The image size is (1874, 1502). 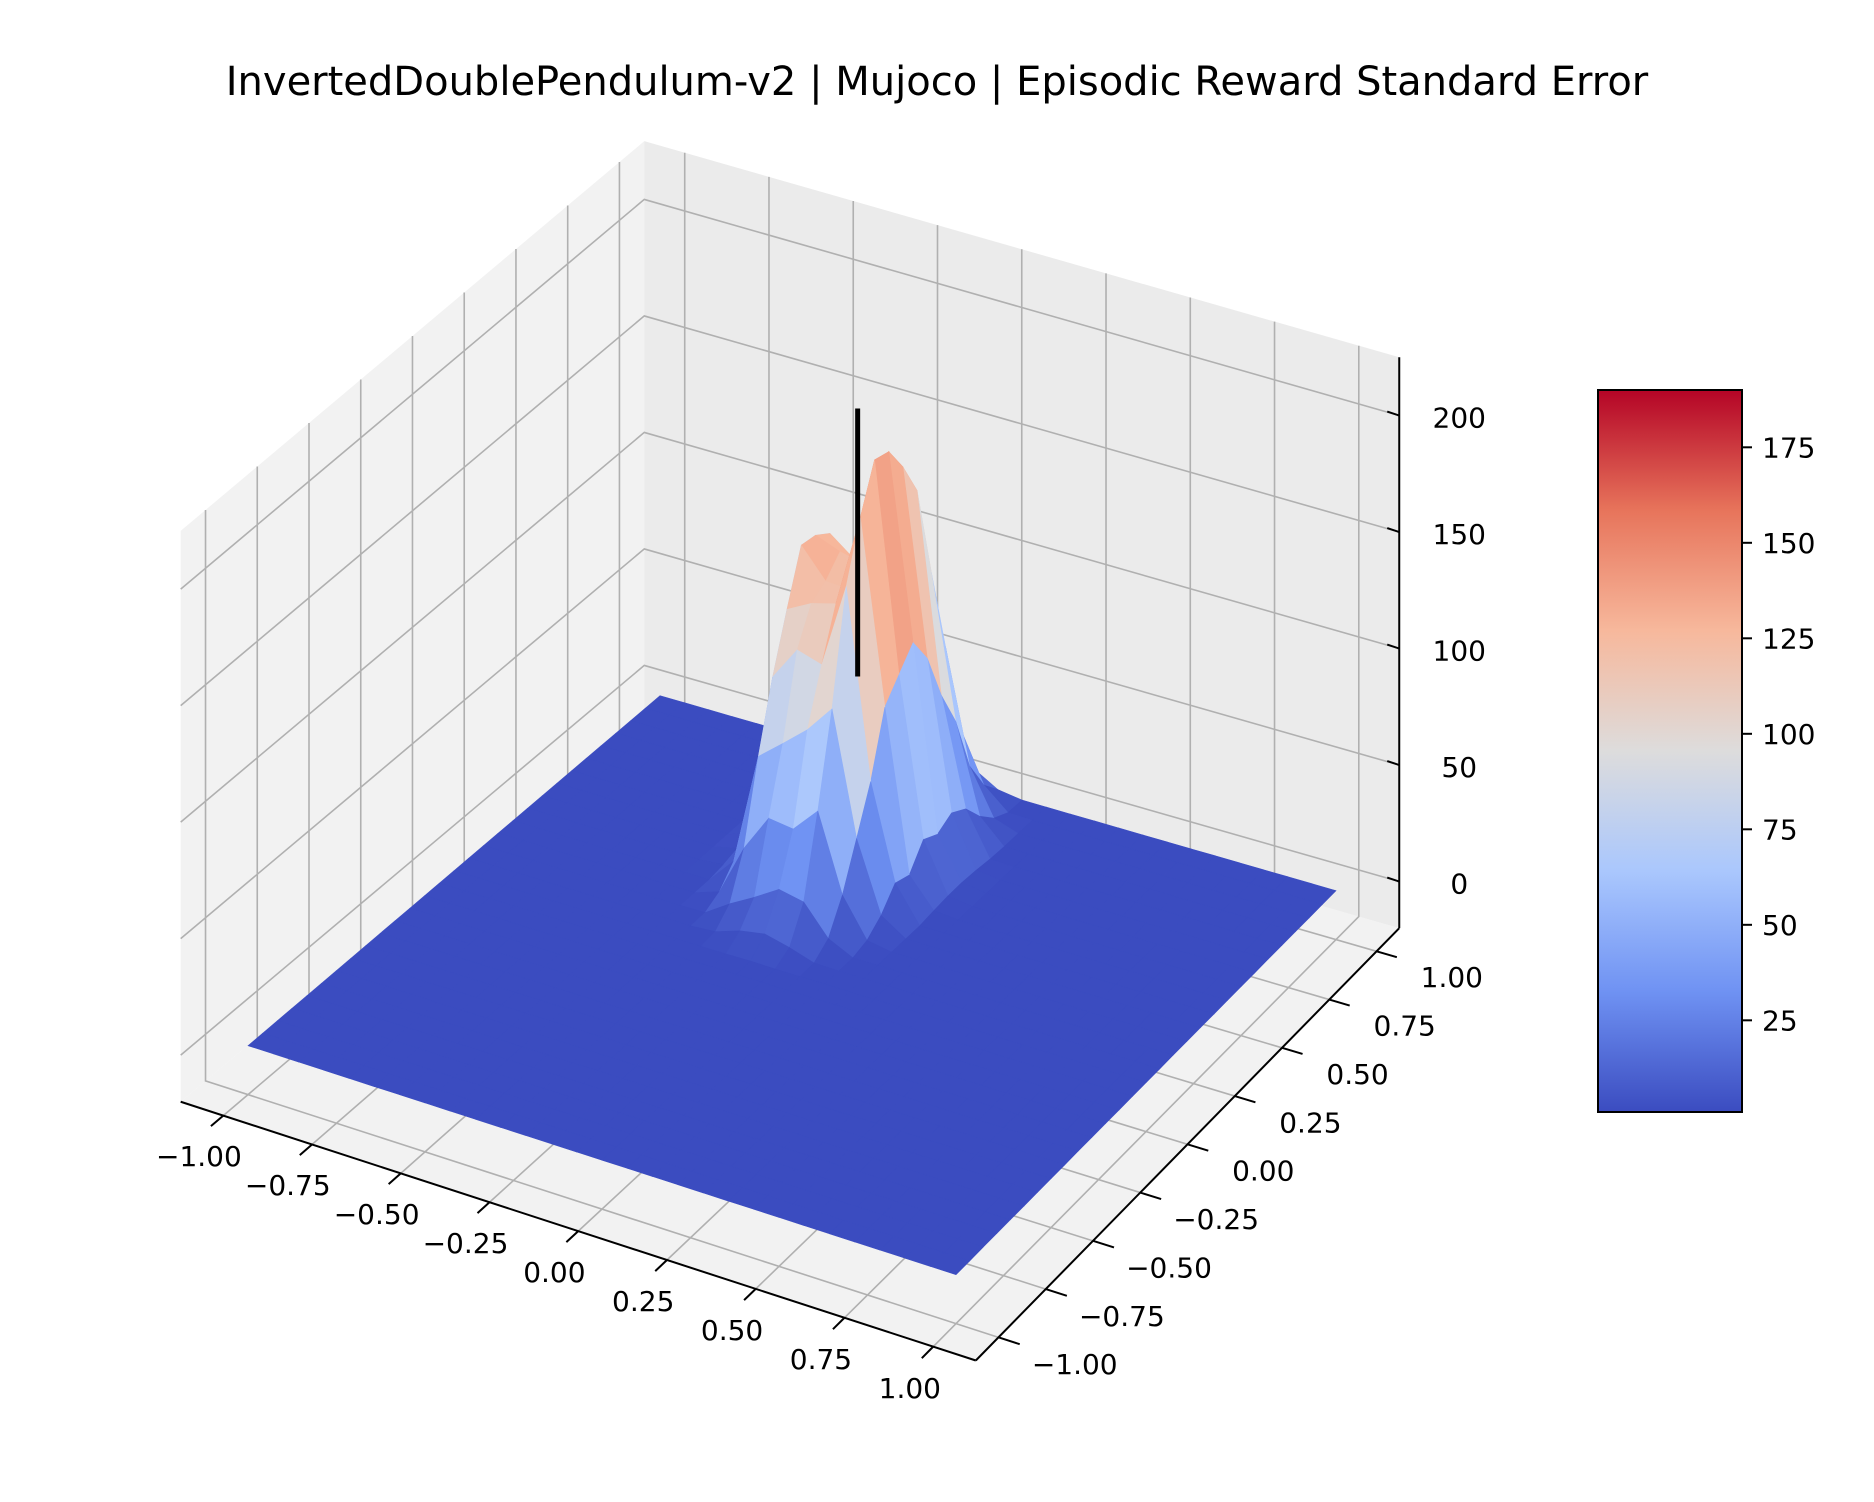 I want to click on z-tick-label: 100, so click(x=1459, y=651).